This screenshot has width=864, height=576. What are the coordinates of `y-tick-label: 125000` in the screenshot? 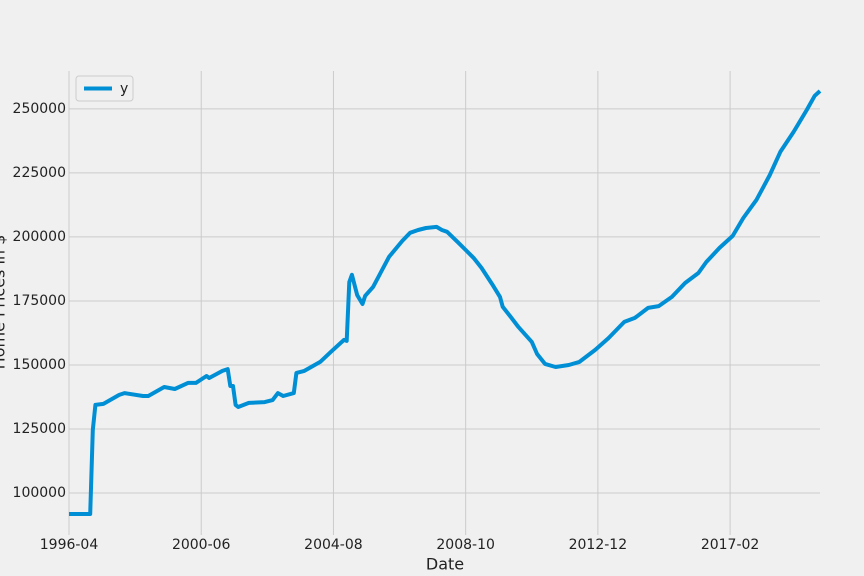 It's located at (39, 429).